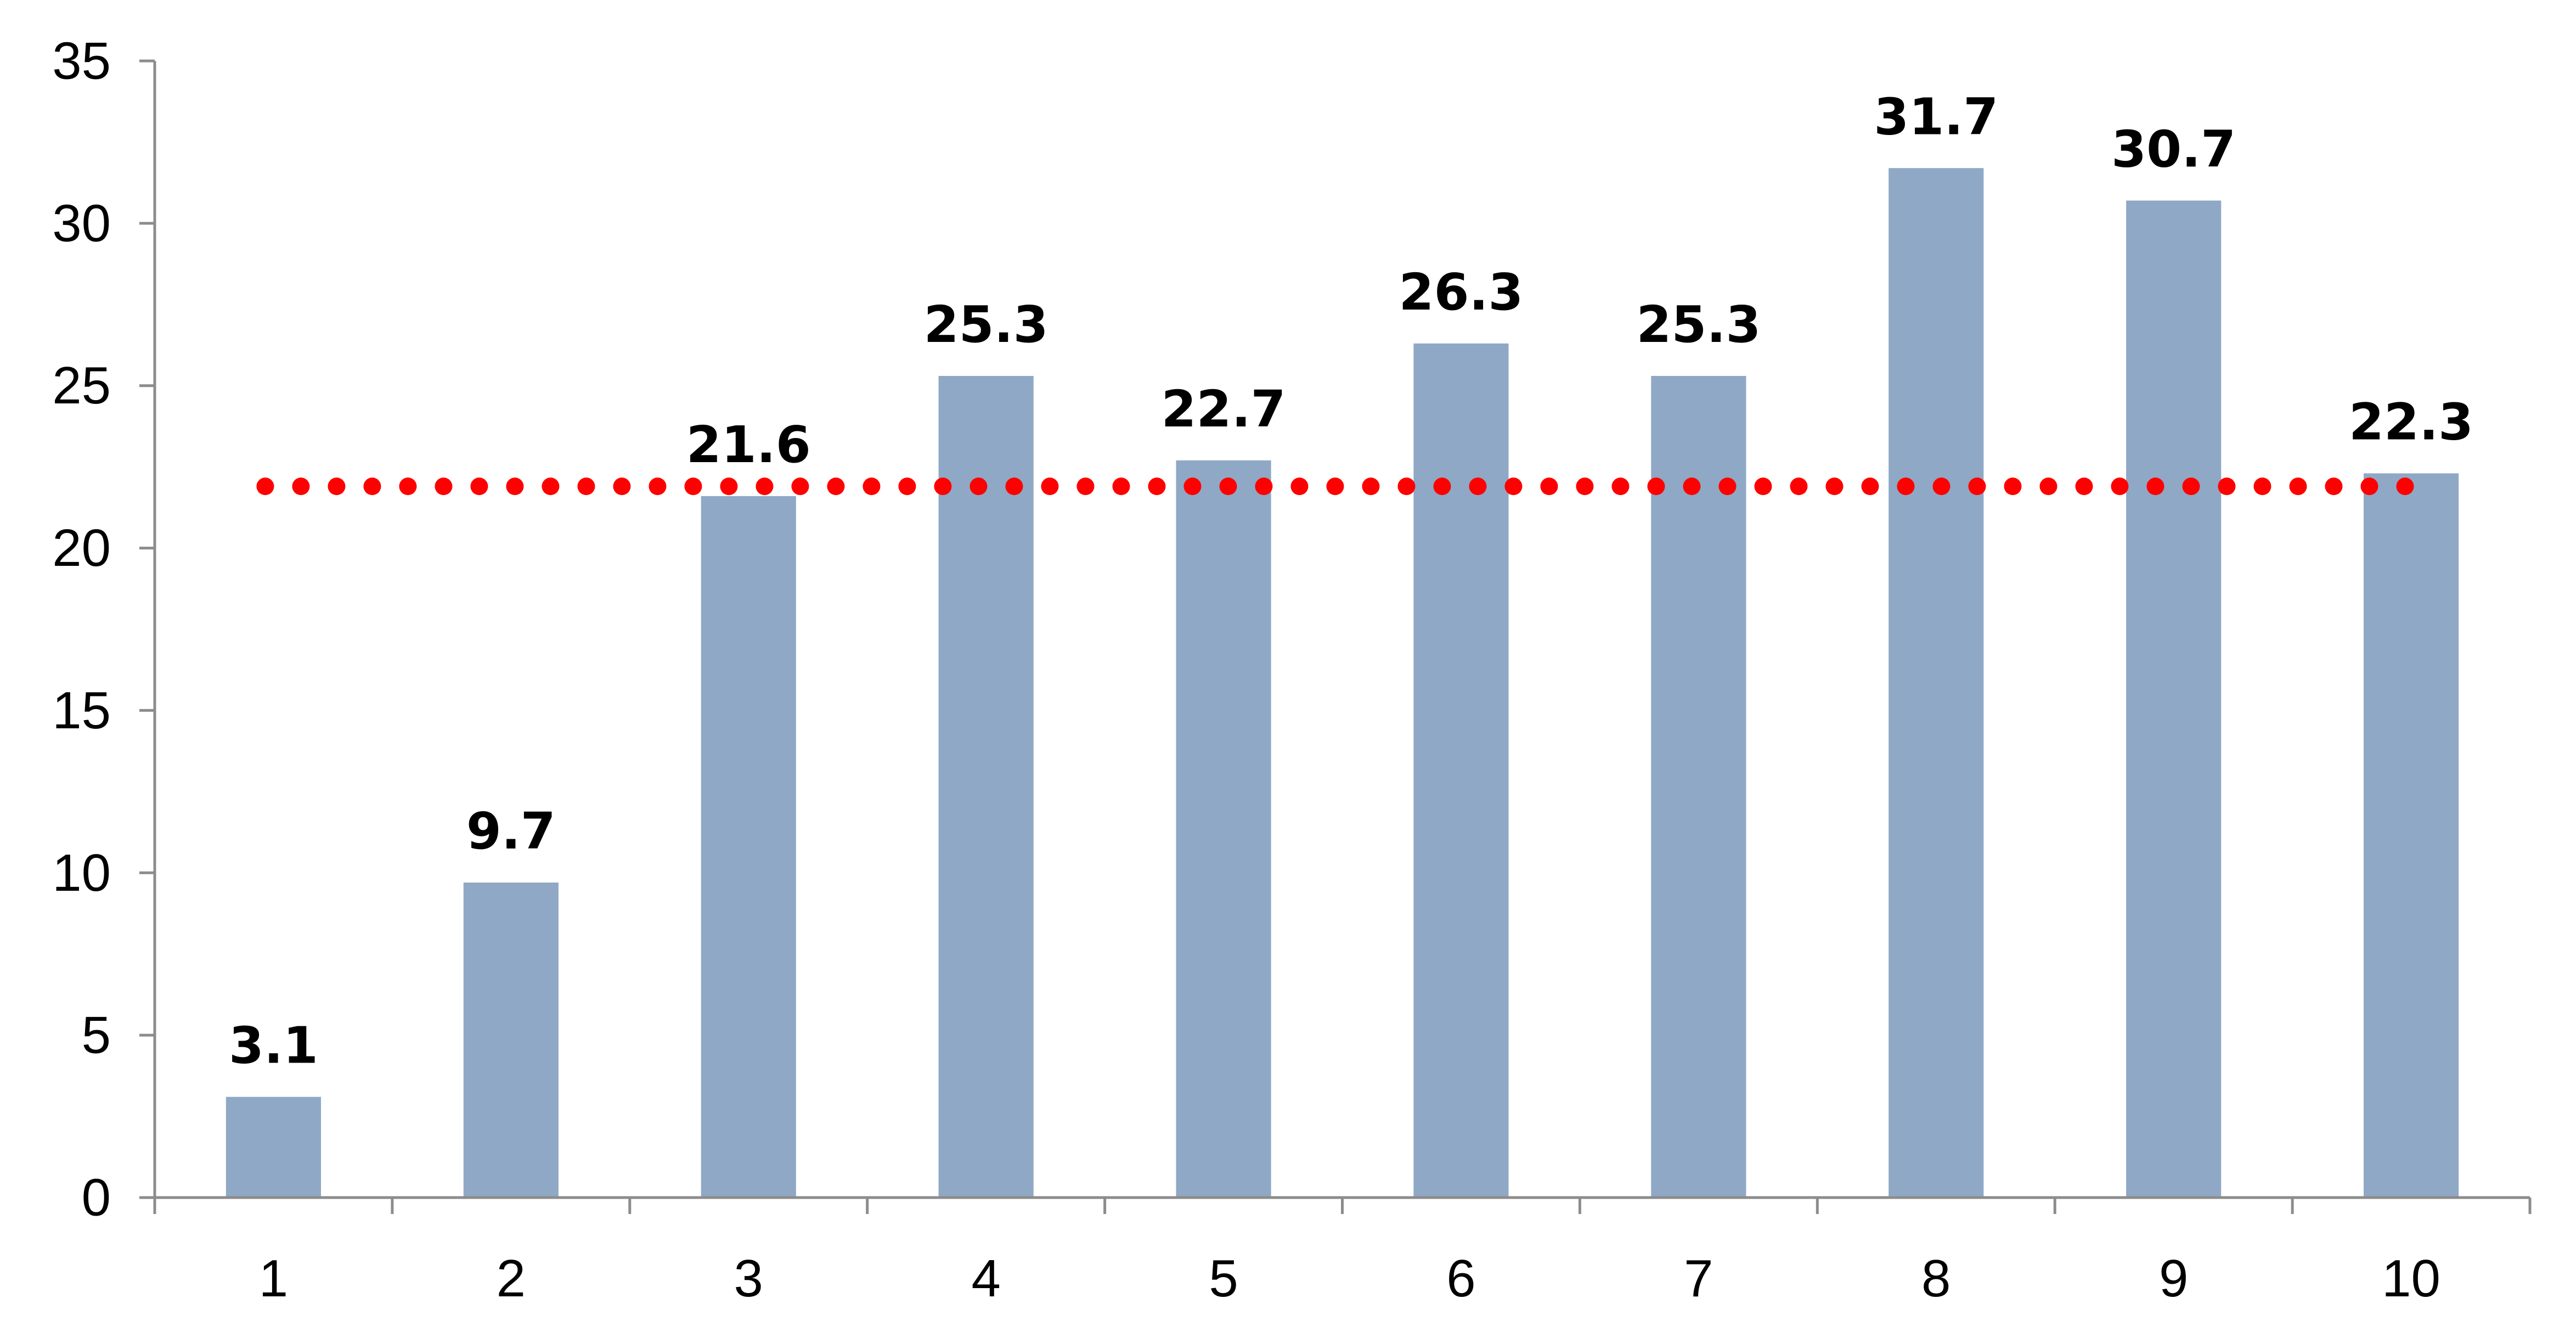 The height and width of the screenshot is (1343, 2576). Describe the element at coordinates (2411, 421) in the screenshot. I see `bar-value-label: 22.3` at that location.